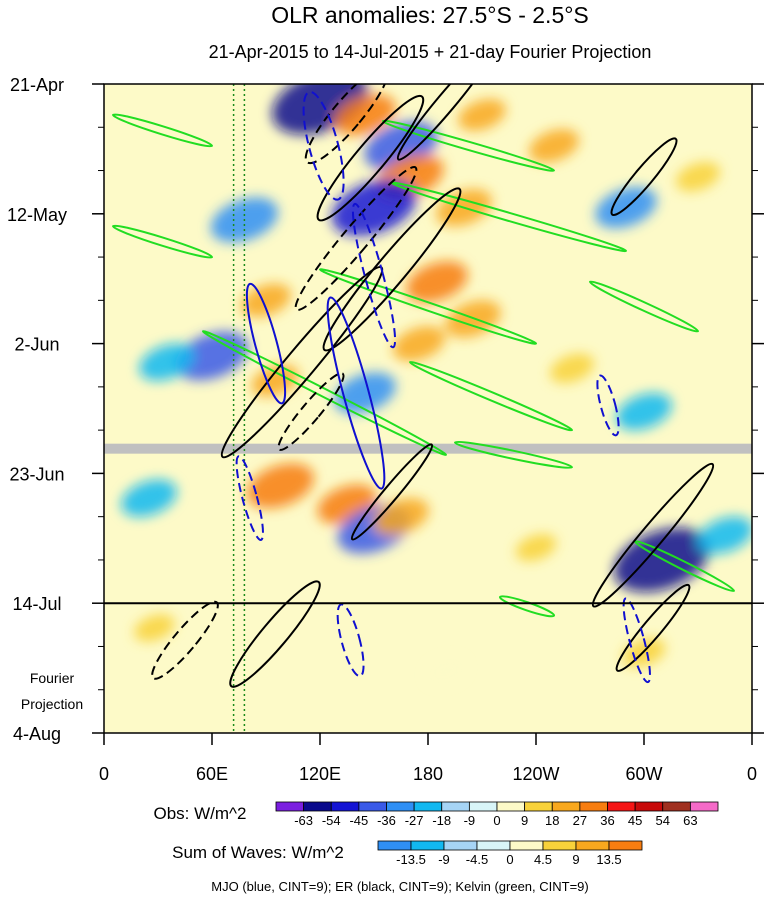 This screenshot has width=772, height=899. I want to click on waves-colorbar-level-6: 13.5, so click(608, 859).